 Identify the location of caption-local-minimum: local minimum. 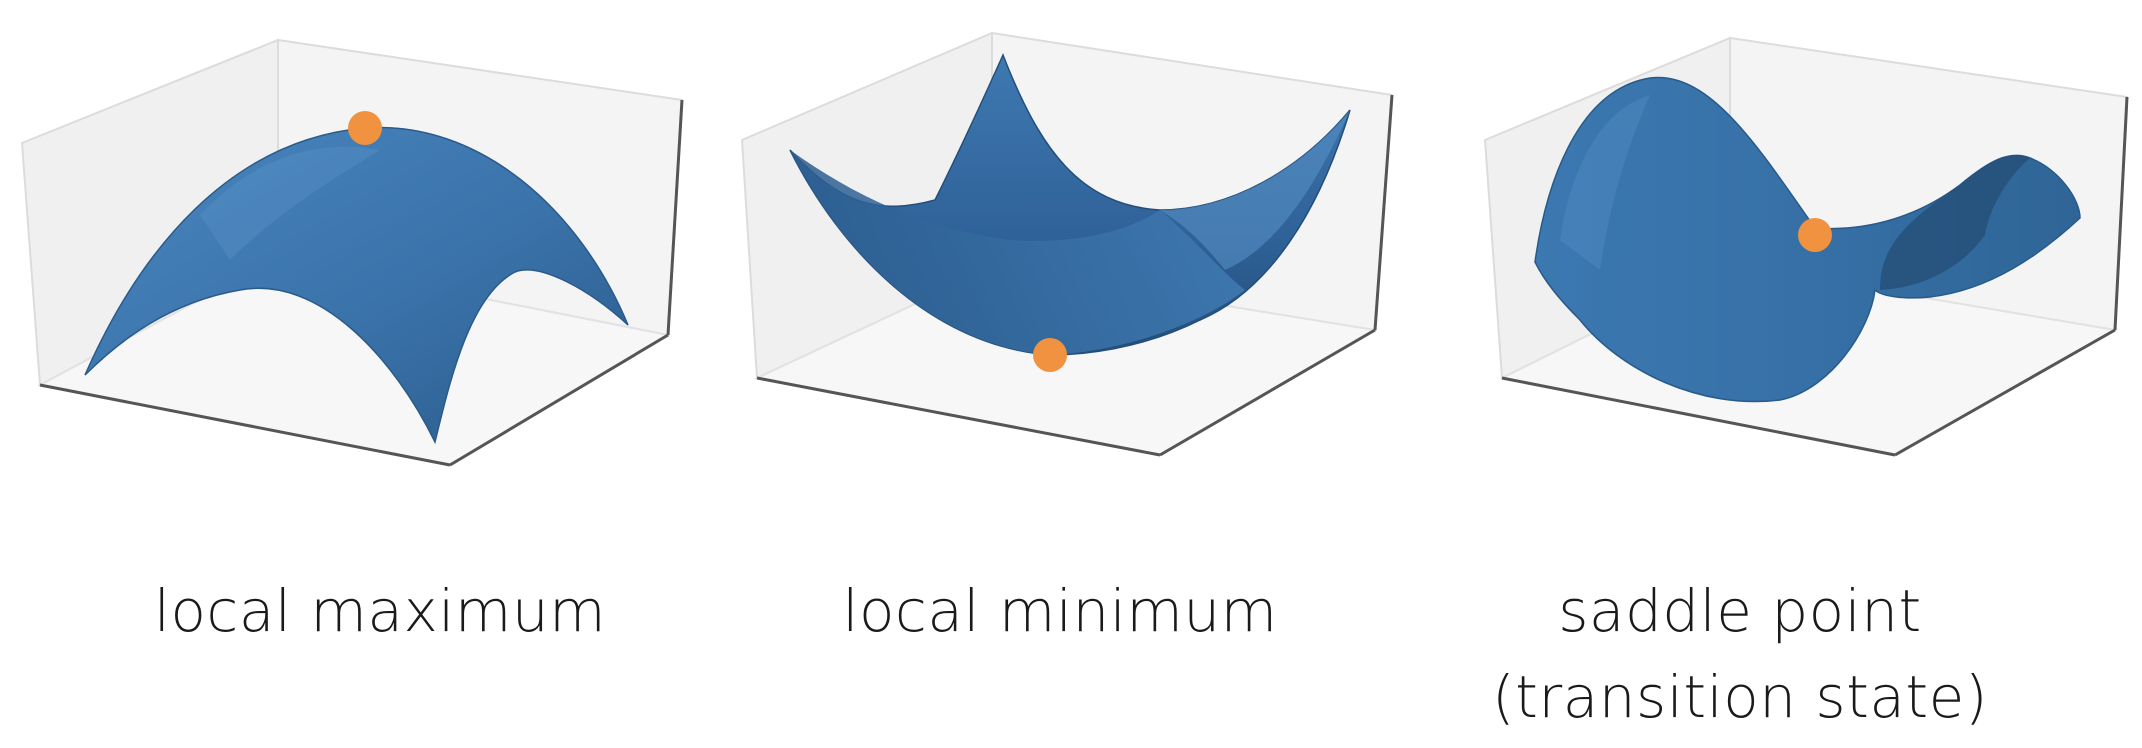
(1060, 611).